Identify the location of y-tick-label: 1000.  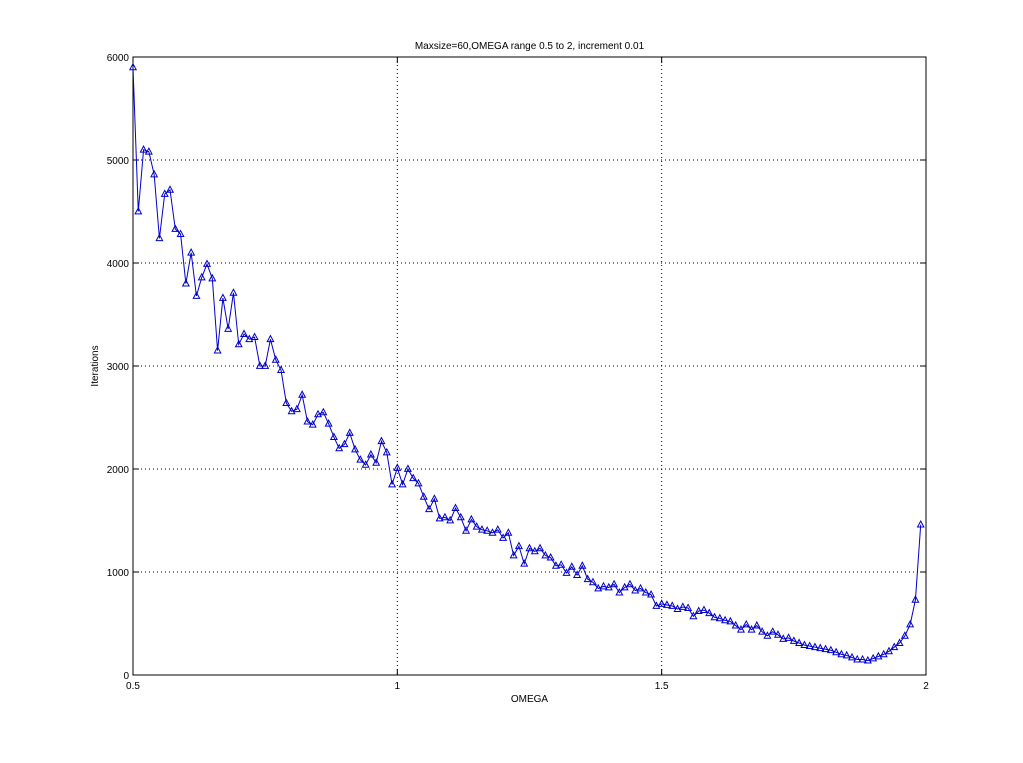
(118, 573).